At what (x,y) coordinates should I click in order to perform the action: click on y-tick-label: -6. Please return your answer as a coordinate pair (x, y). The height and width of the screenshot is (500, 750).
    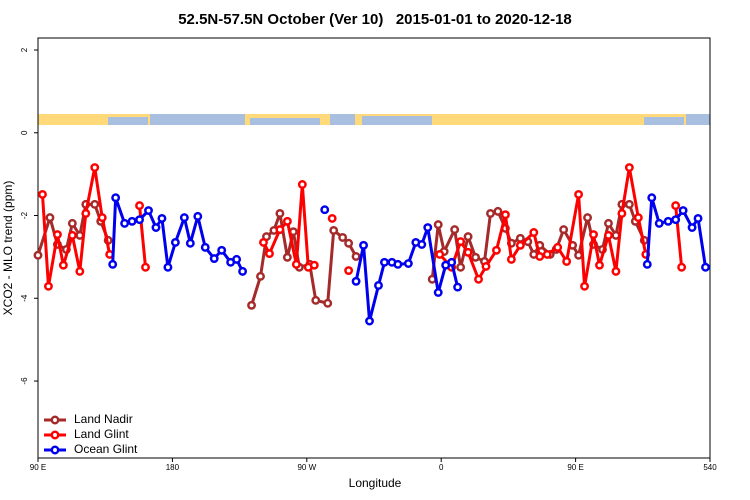
    Looking at the image, I should click on (24, 381).